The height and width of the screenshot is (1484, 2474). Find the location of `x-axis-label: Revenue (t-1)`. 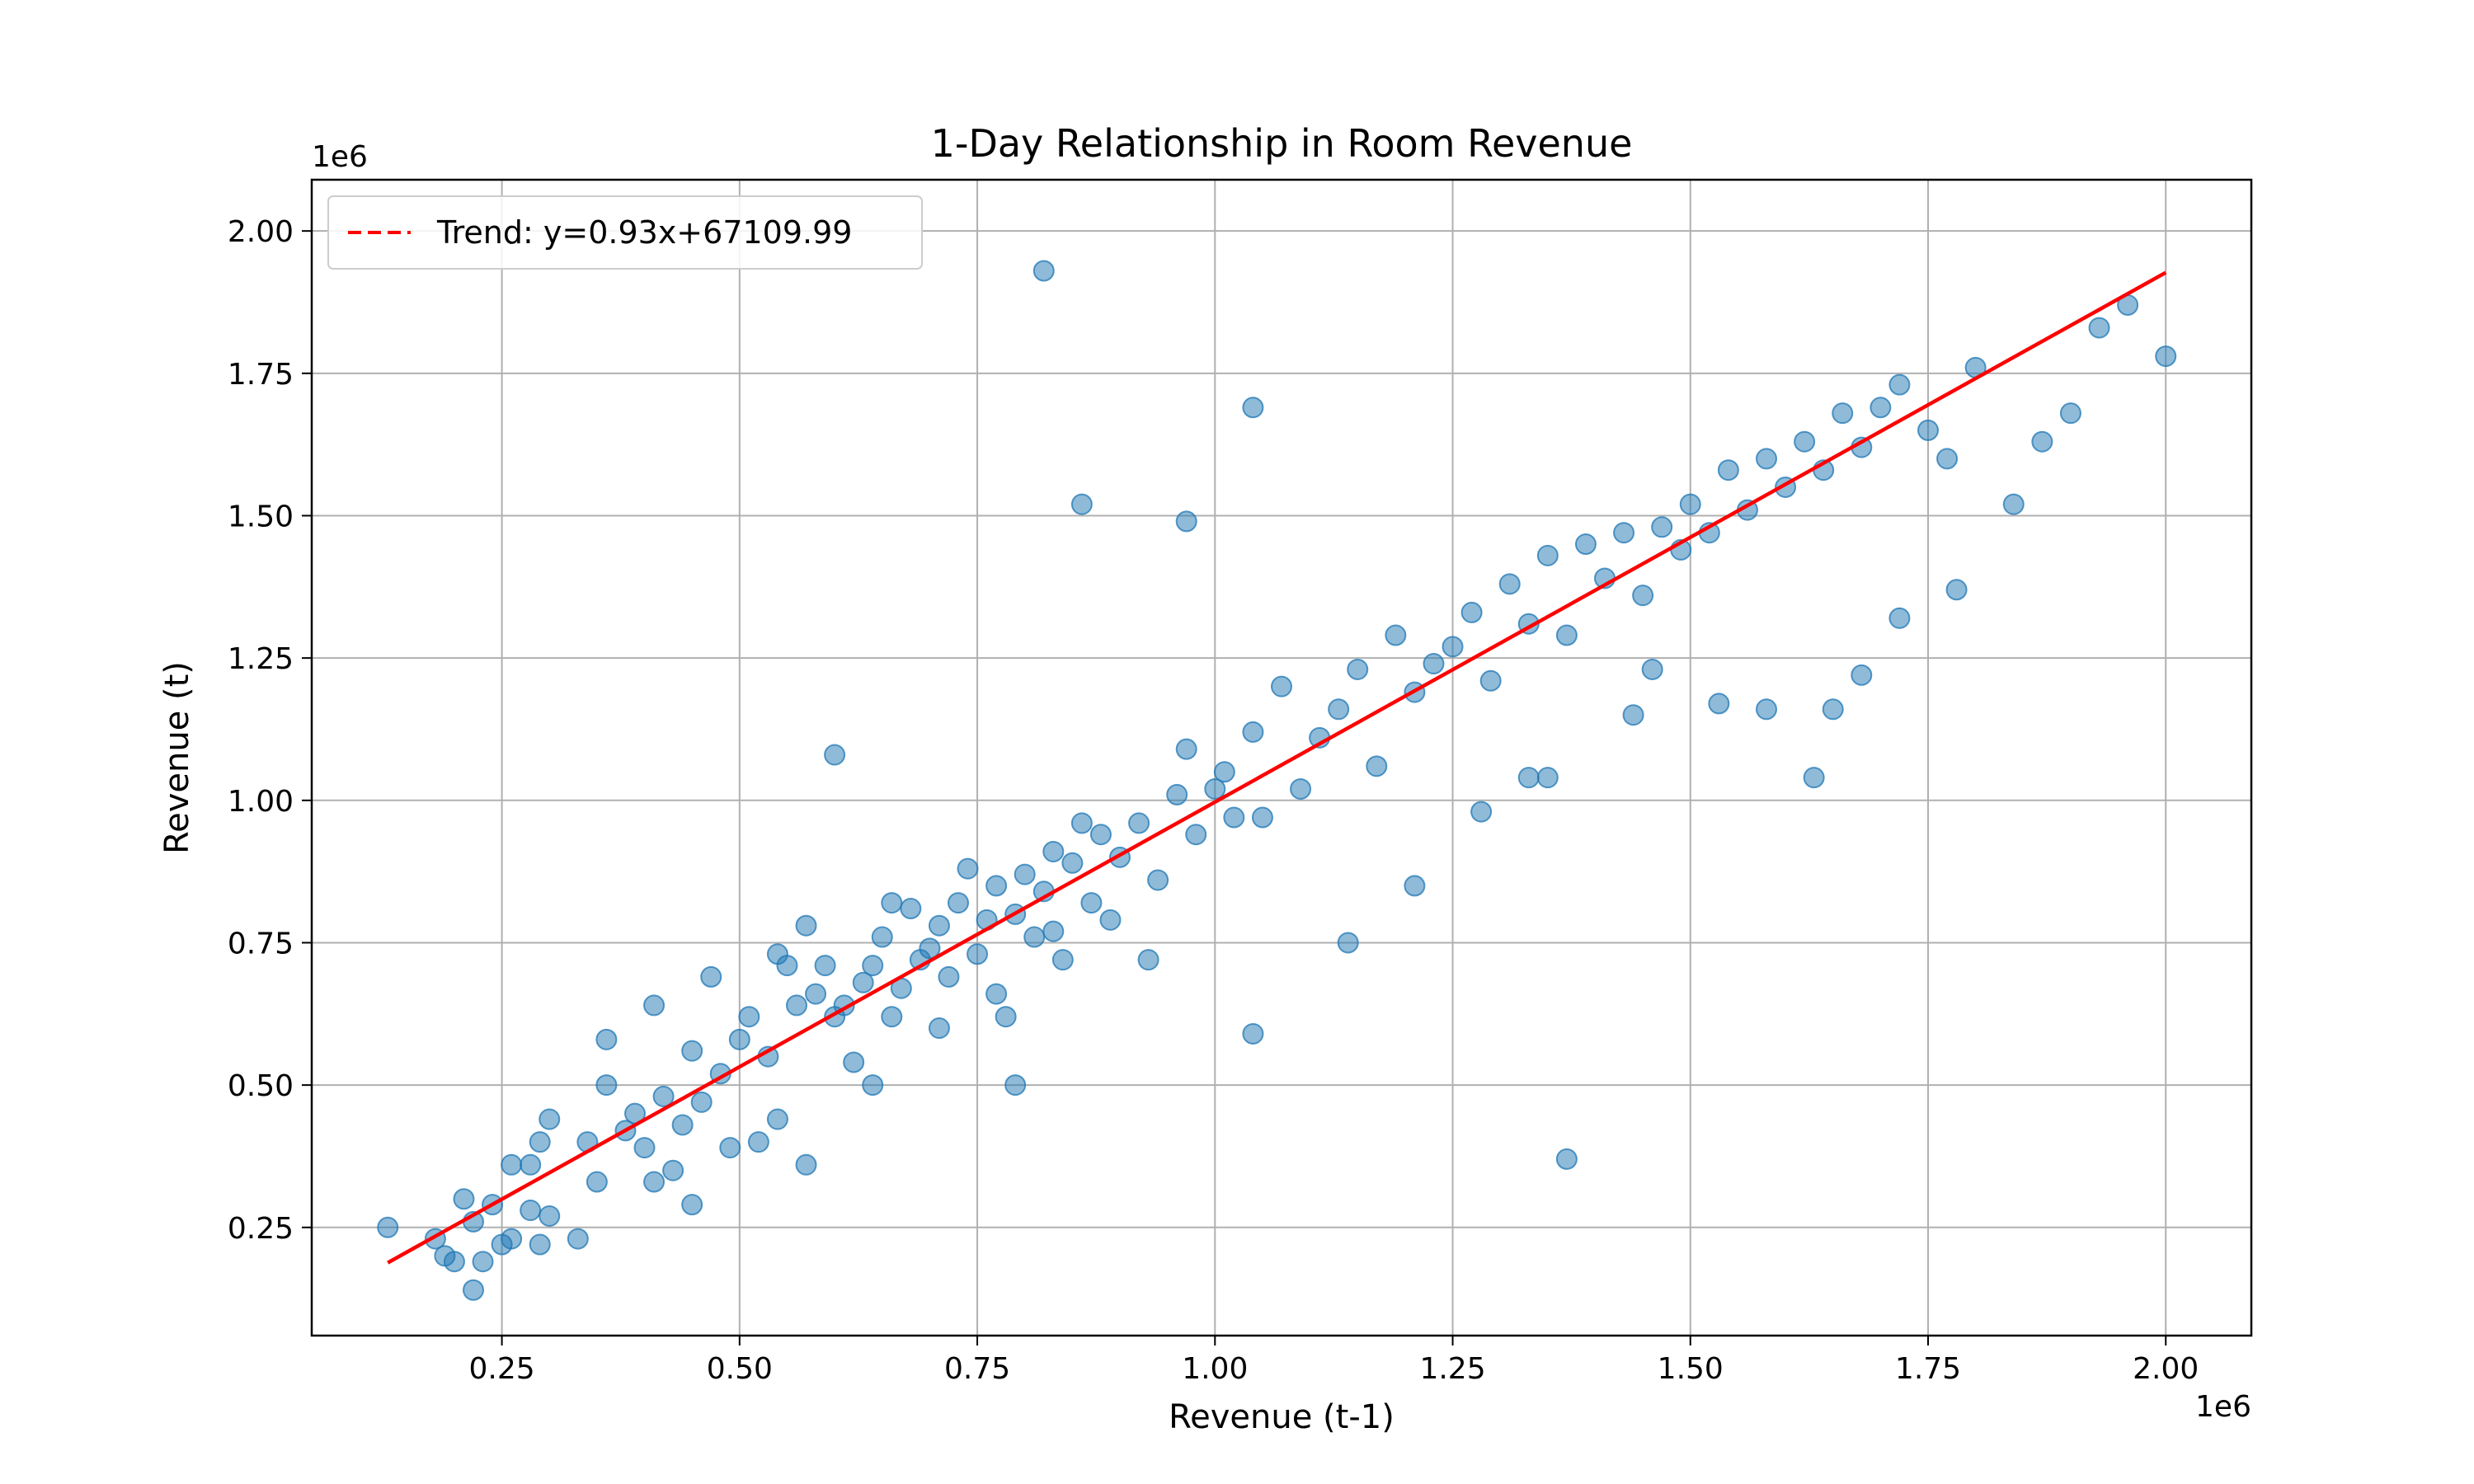

x-axis-label: Revenue (t-1) is located at coordinates (1282, 1417).